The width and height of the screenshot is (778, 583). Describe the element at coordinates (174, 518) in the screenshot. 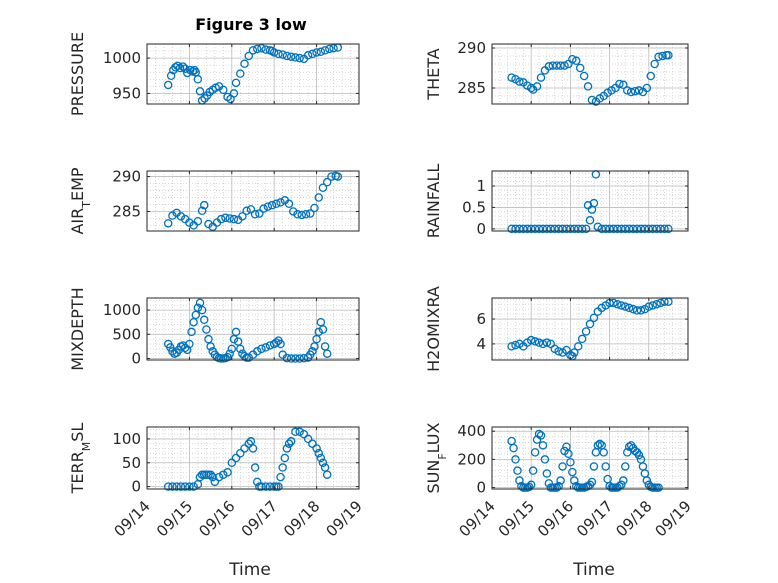

I see `x-tick-label: 09/15` at that location.